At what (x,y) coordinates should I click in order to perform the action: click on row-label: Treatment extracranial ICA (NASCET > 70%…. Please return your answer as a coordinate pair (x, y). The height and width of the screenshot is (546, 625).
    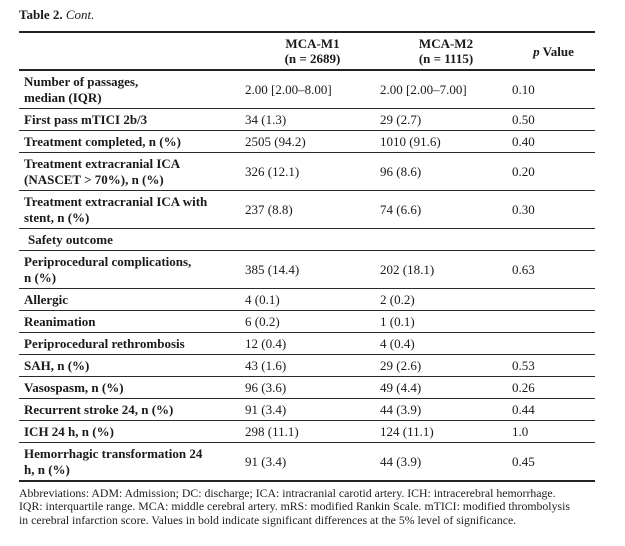
    Looking at the image, I should click on (132, 171).